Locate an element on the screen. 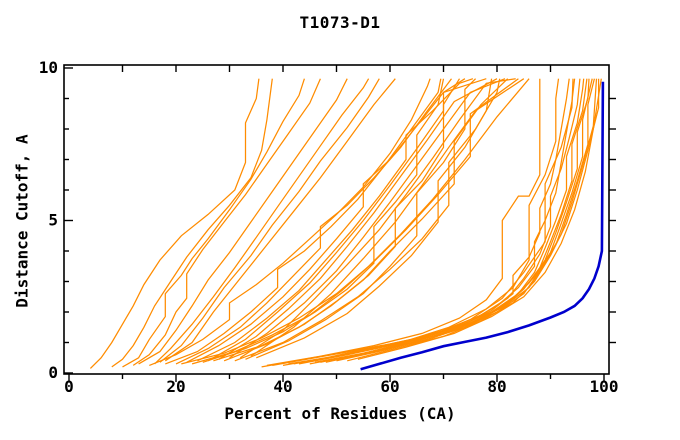 This screenshot has width=680, height=440. x-tick-label: 0 is located at coordinates (69, 386).